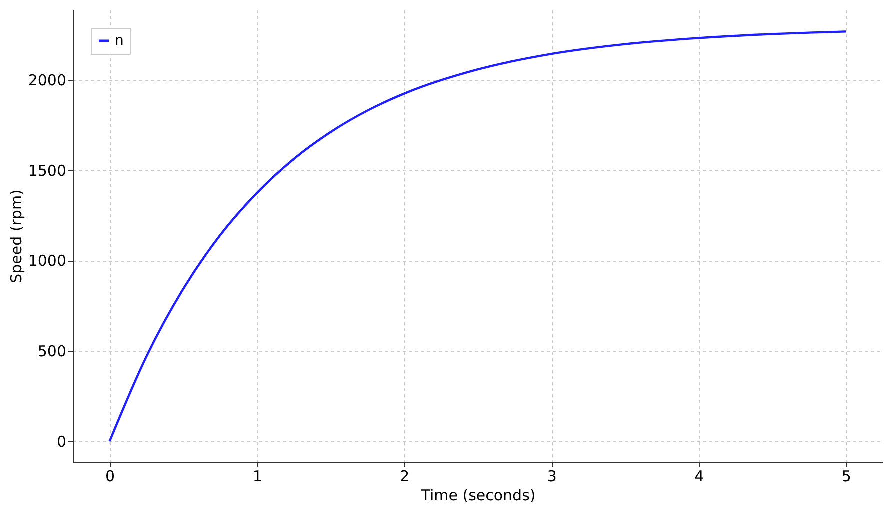  What do you see at coordinates (16, 237) in the screenshot?
I see `y-axis-title: Speed (rpm)` at bounding box center [16, 237].